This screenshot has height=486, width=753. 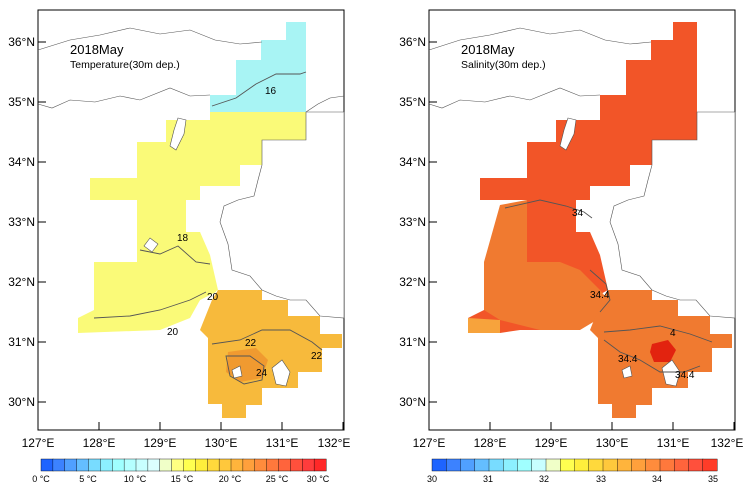 What do you see at coordinates (412, 402) in the screenshot?
I see `salinity-y-tick: 30°N` at bounding box center [412, 402].